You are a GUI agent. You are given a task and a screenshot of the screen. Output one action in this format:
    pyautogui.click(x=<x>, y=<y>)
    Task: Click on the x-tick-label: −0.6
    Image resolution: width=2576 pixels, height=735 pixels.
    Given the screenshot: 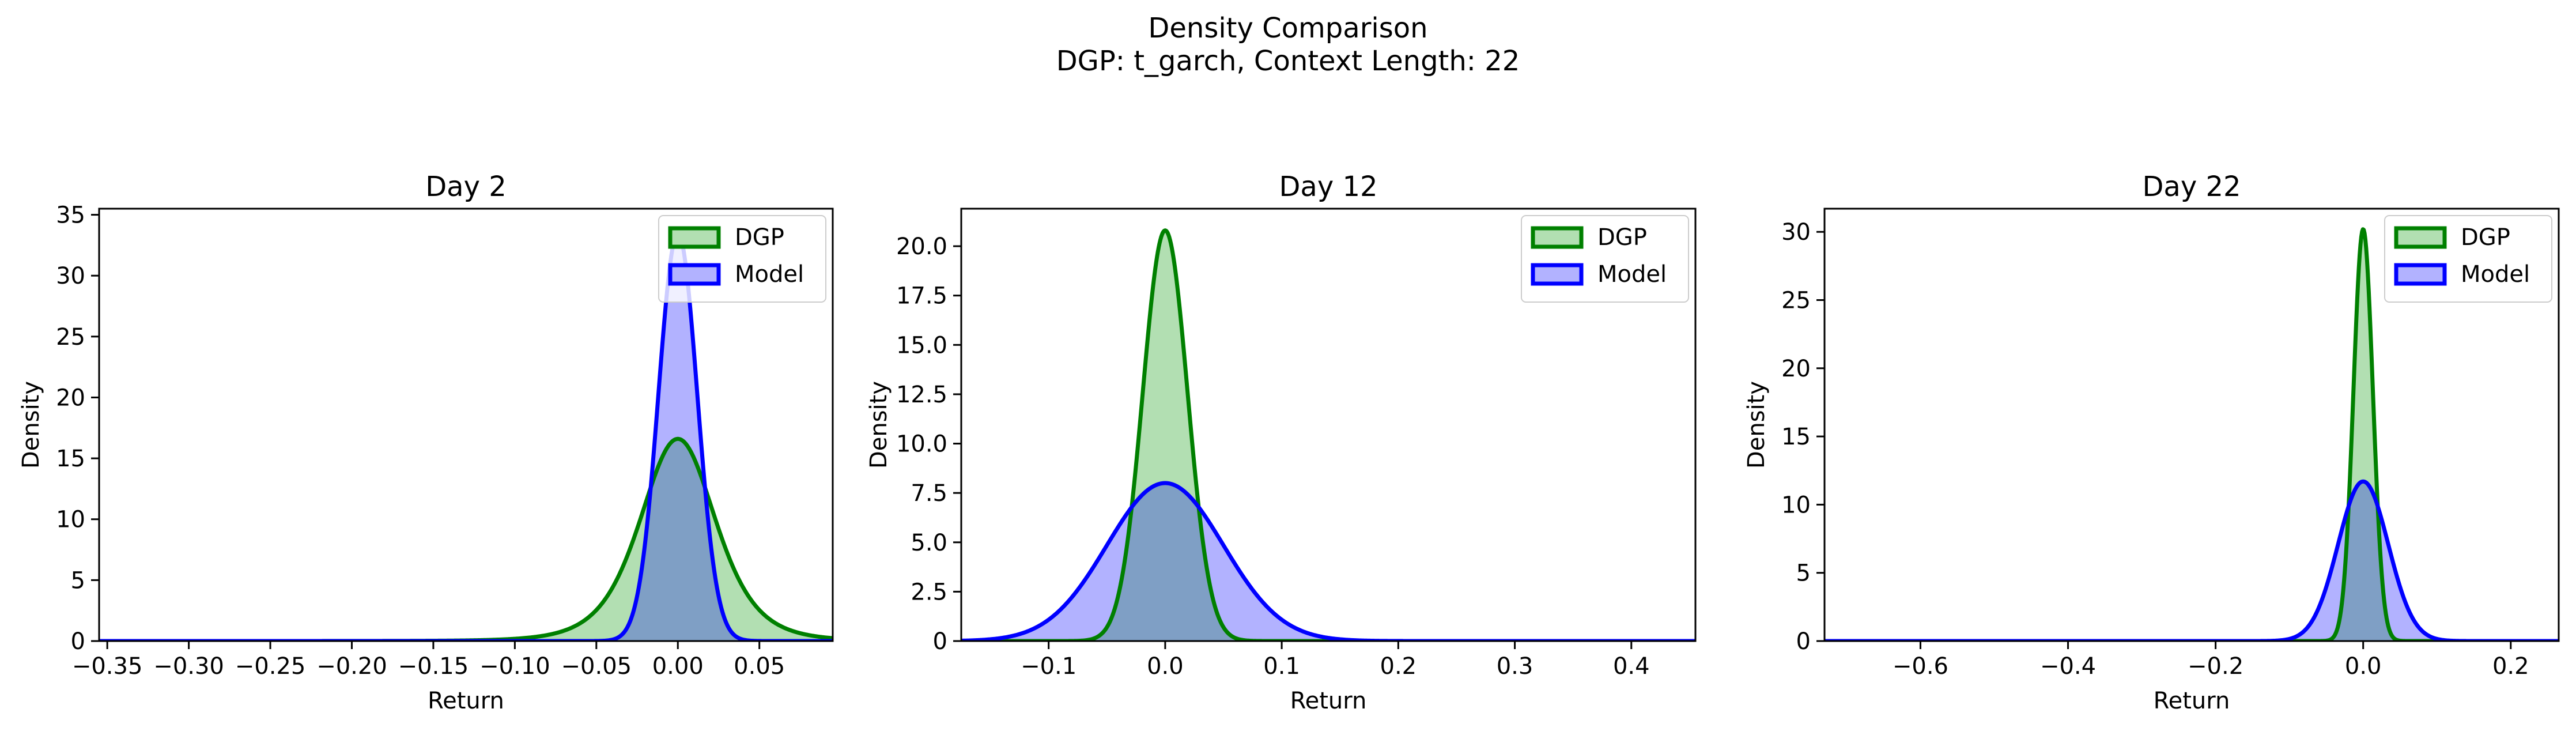 What is the action you would take?
    pyautogui.click(x=1920, y=666)
    